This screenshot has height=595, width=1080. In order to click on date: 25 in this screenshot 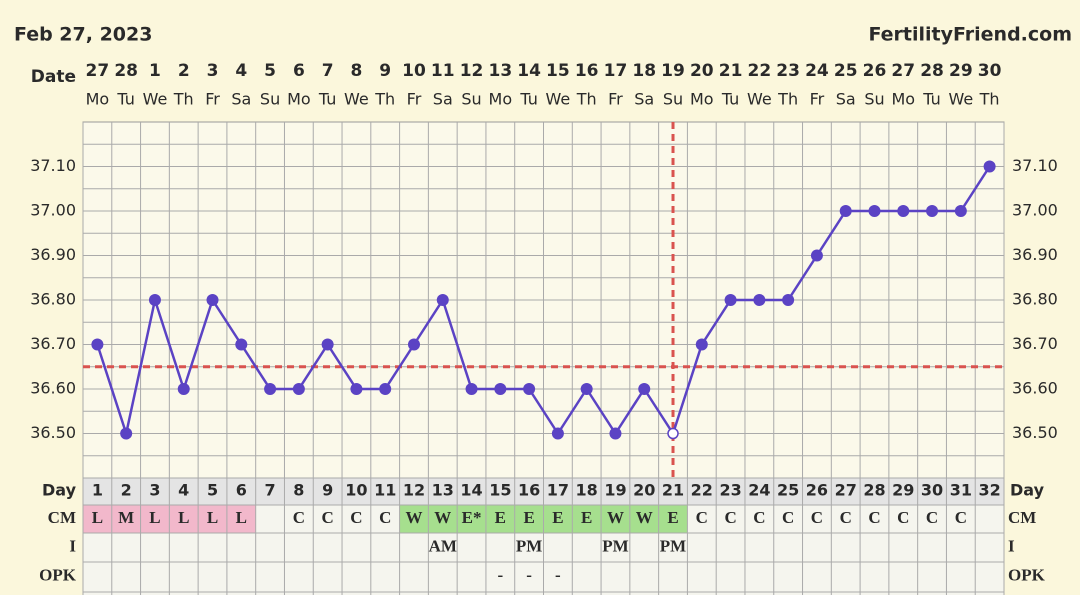, I will do `click(846, 71)`.